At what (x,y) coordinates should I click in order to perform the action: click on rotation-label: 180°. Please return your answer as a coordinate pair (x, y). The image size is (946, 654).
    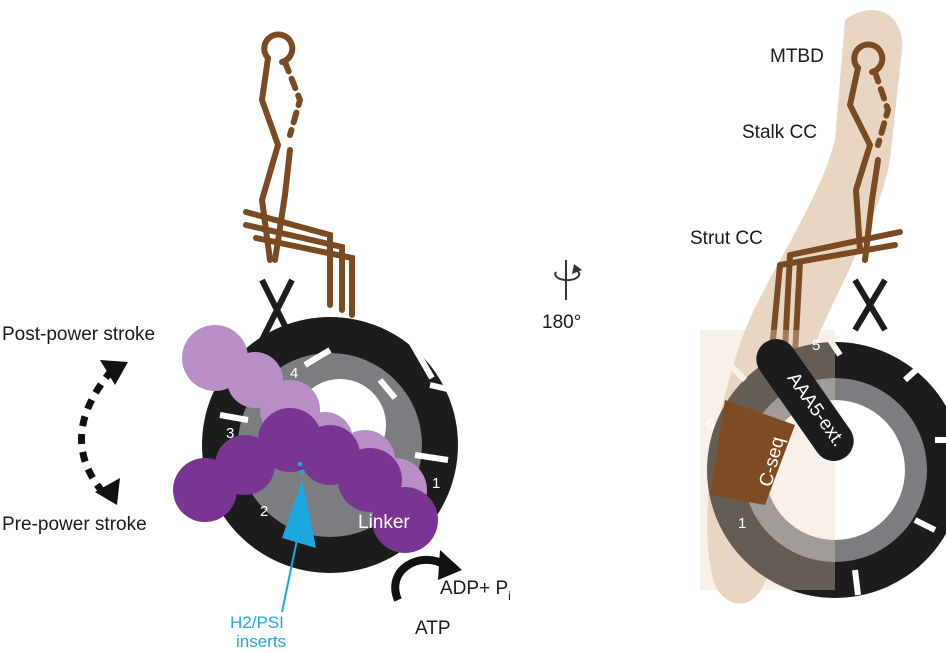
    Looking at the image, I should click on (561, 322).